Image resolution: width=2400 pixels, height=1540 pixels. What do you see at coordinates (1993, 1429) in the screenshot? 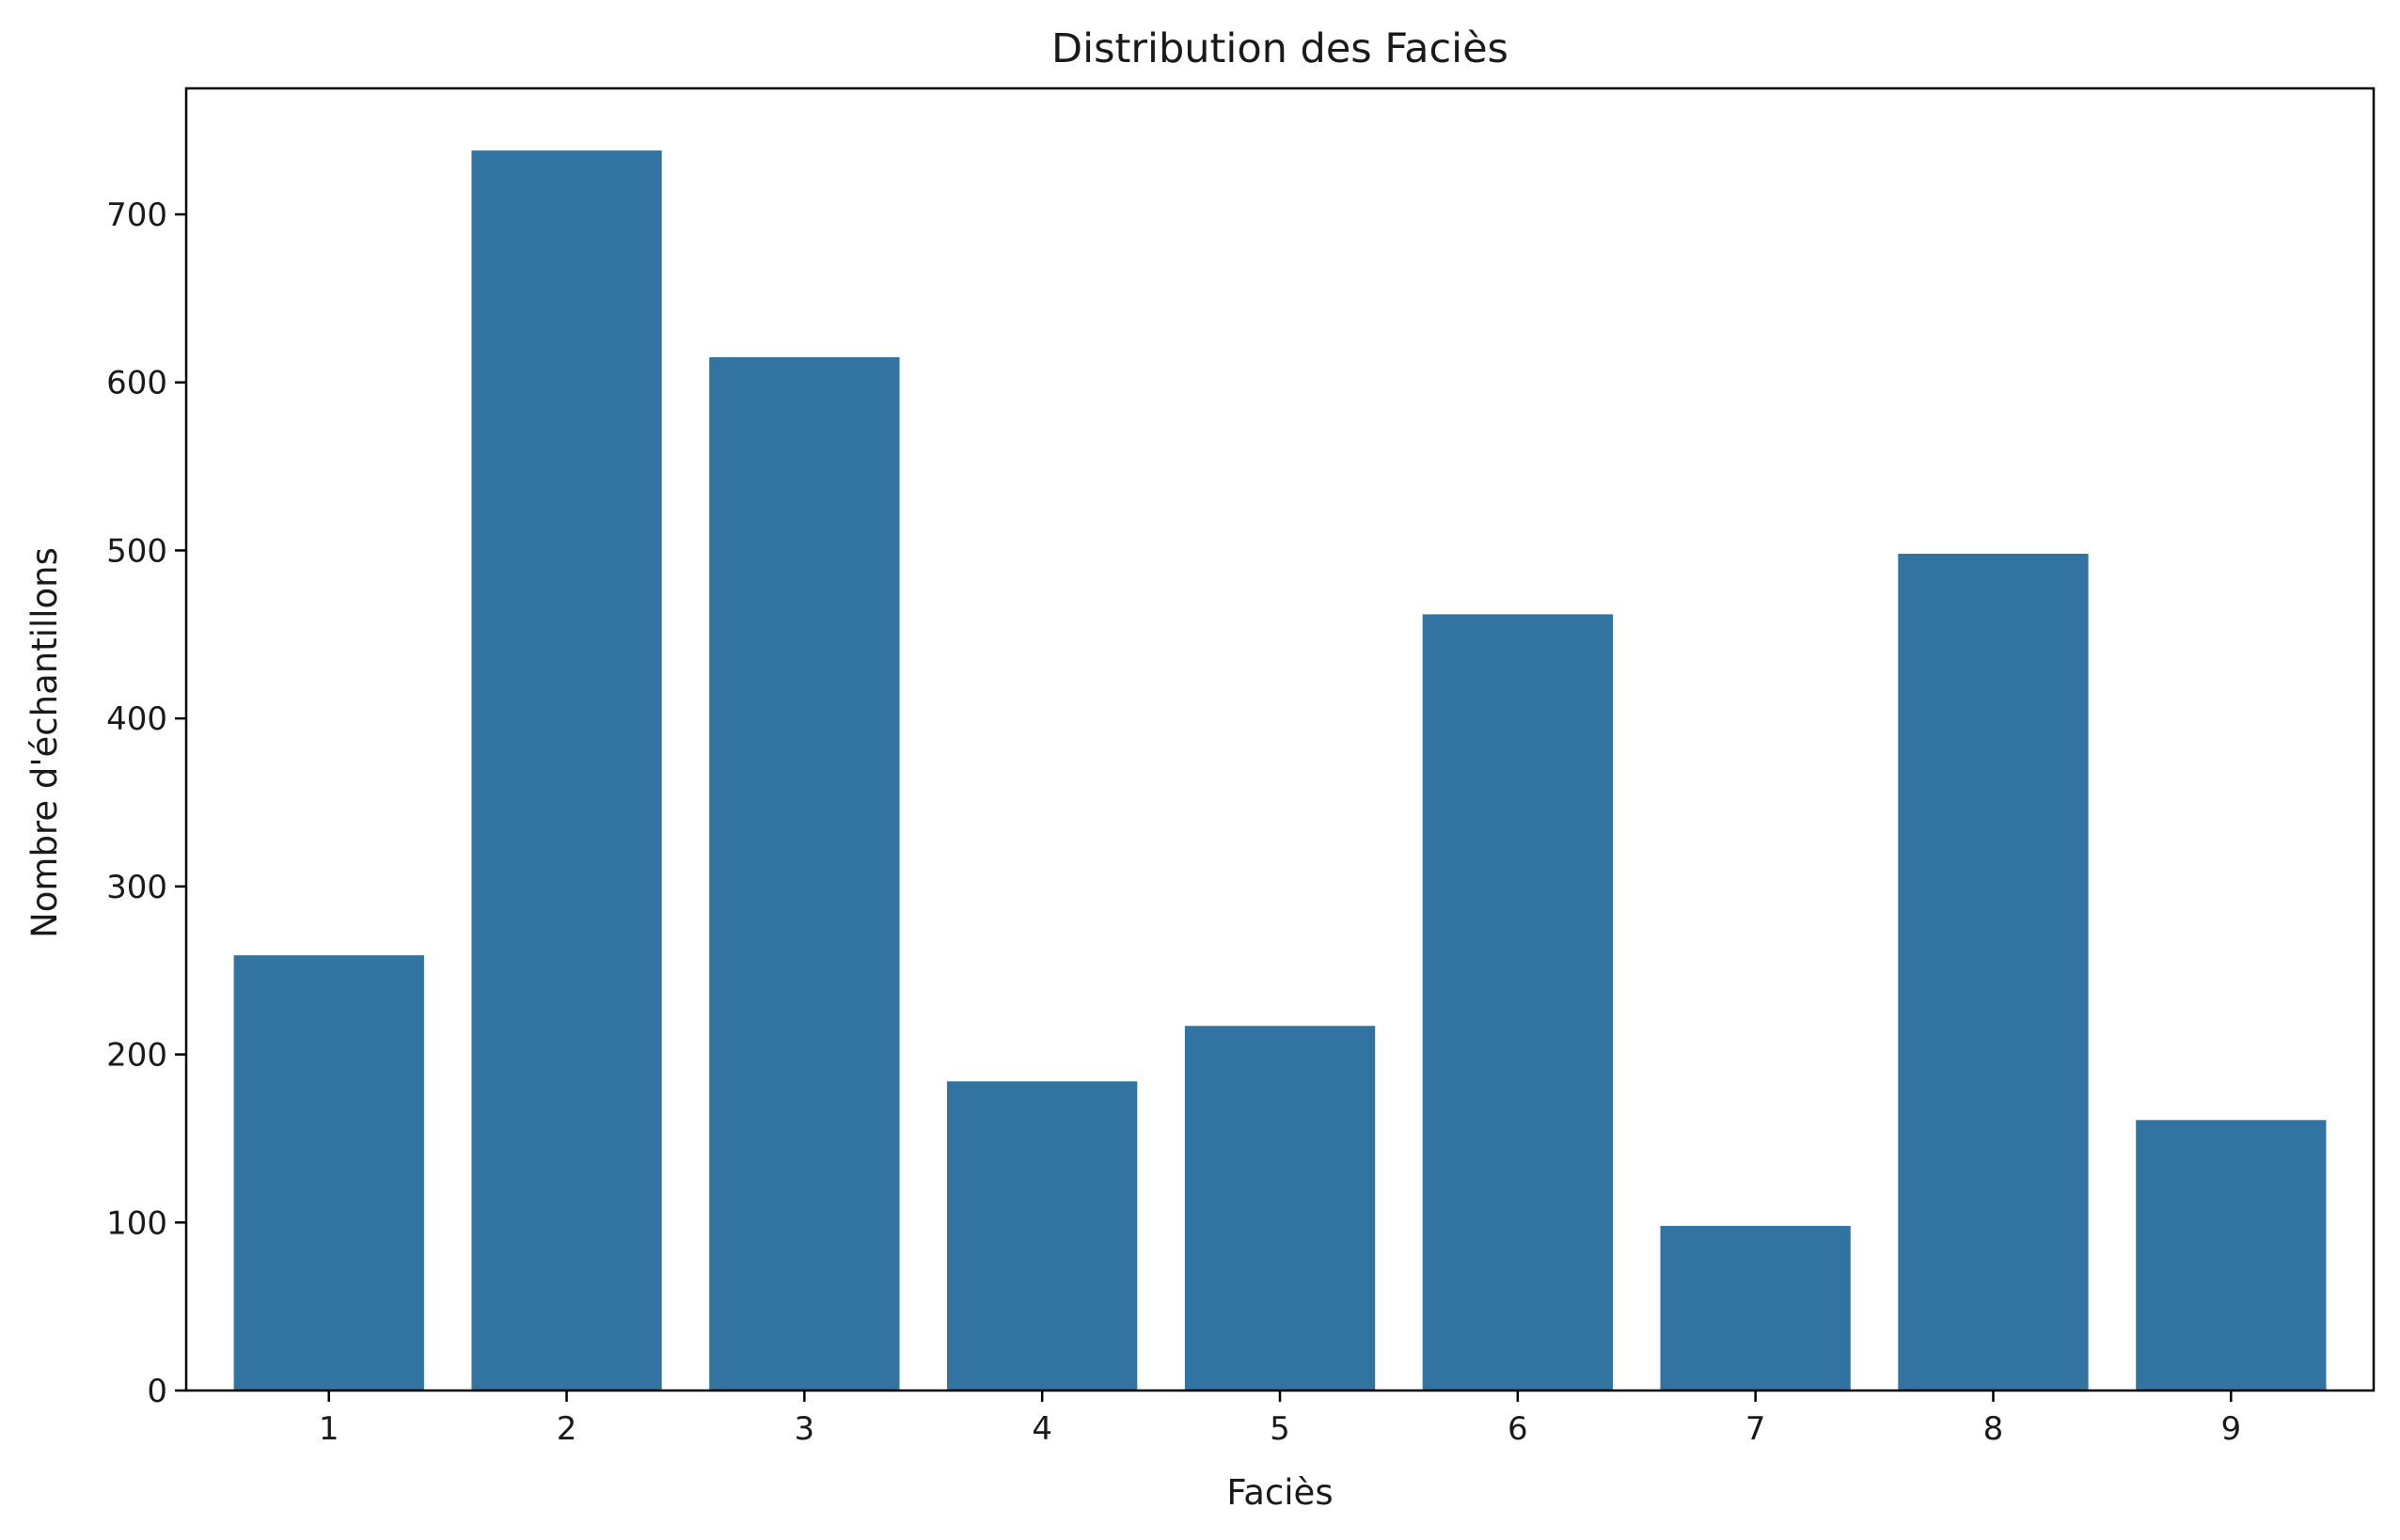
I see `x-tick-label: 8` at bounding box center [1993, 1429].